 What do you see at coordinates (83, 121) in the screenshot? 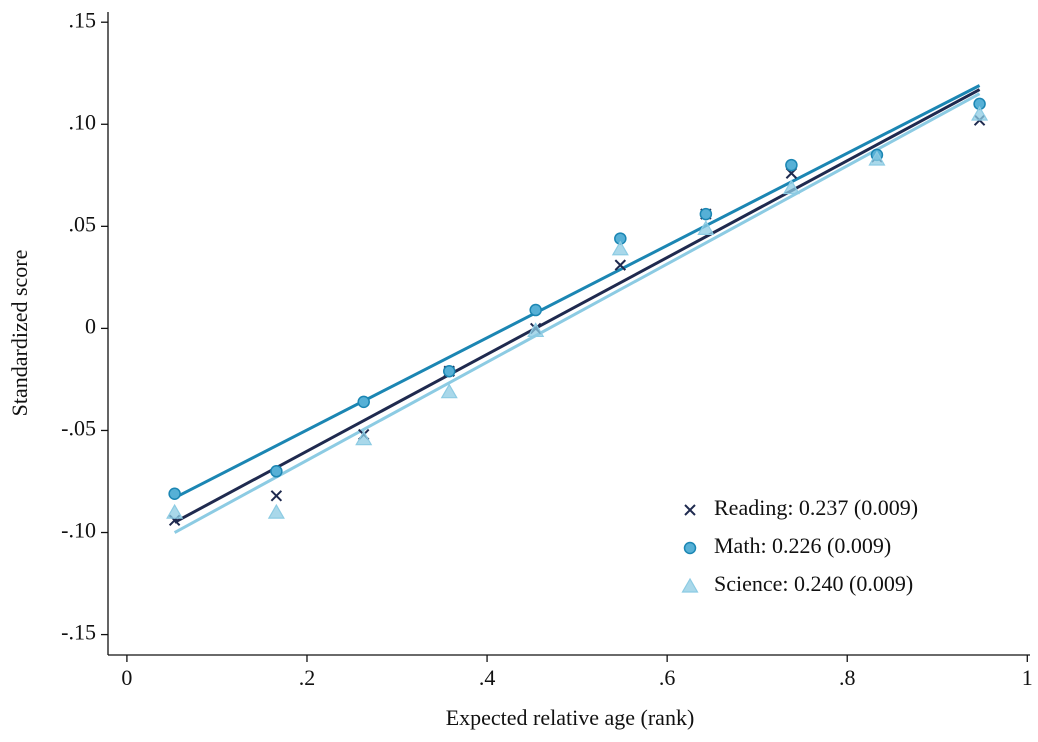
I see `y-tick-label: .10` at bounding box center [83, 121].